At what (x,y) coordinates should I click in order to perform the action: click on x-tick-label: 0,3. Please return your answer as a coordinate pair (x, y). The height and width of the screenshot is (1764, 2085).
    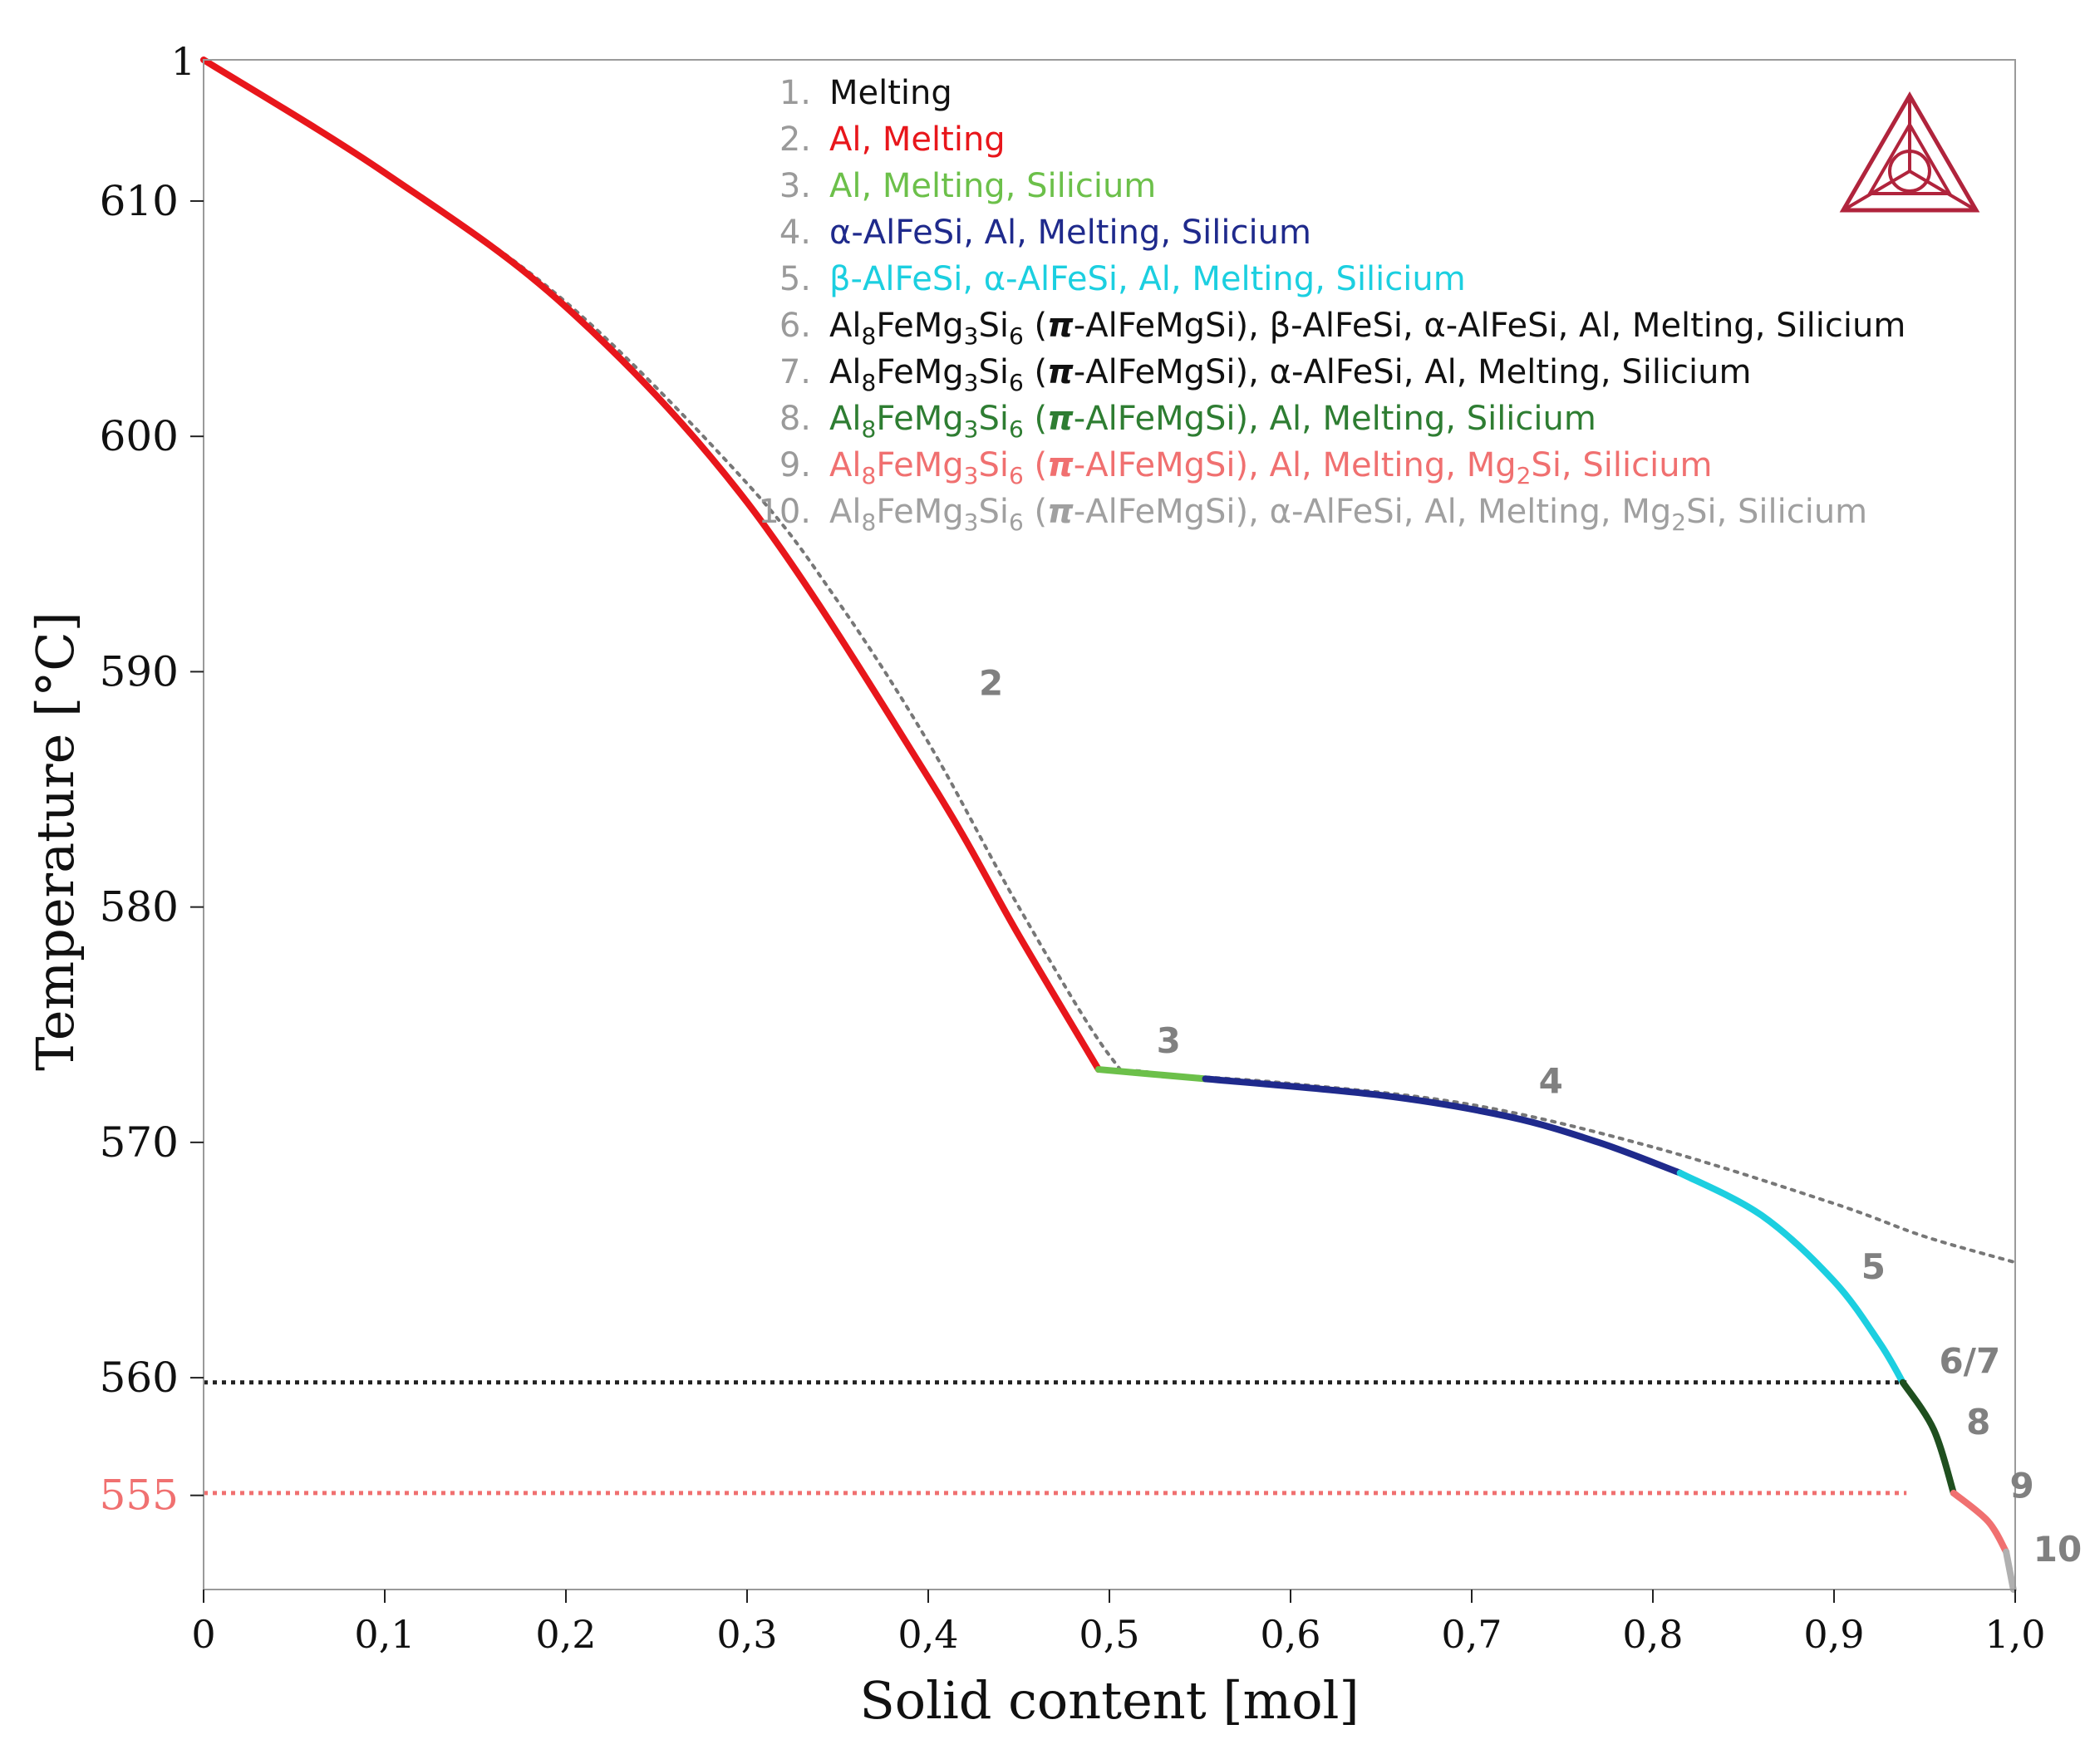
    Looking at the image, I should click on (746, 1634).